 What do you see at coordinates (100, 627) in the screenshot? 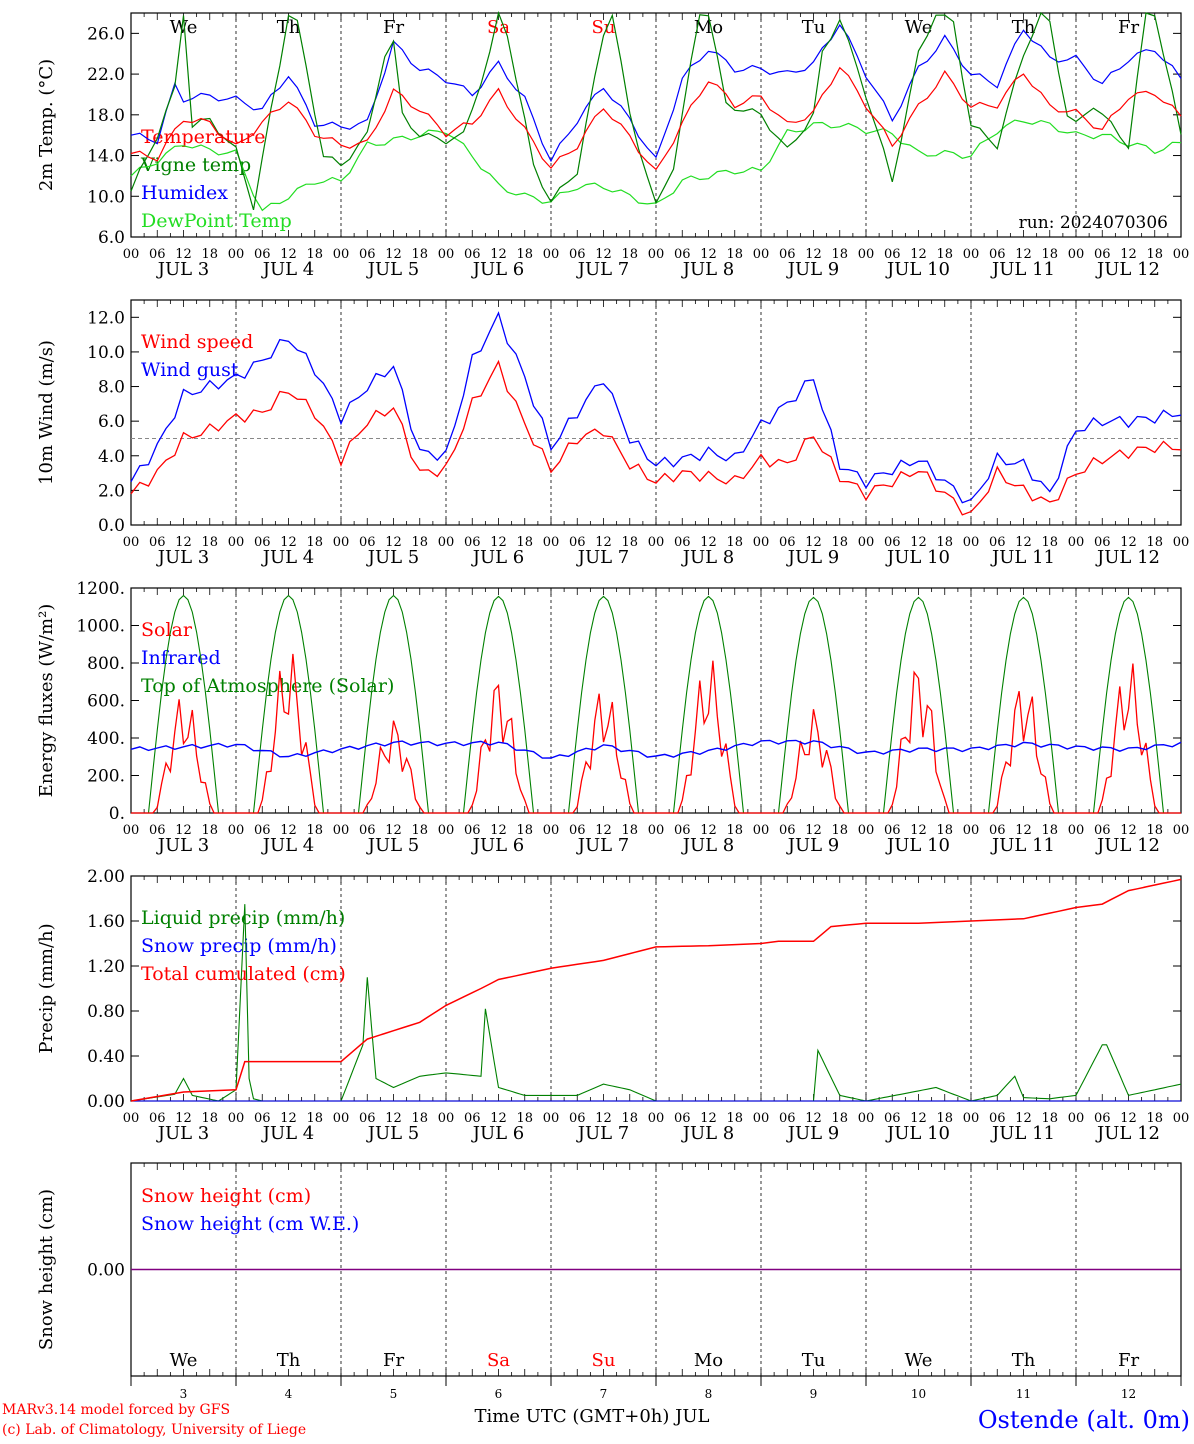
I see `y-tick-label: 1000.` at bounding box center [100, 627].